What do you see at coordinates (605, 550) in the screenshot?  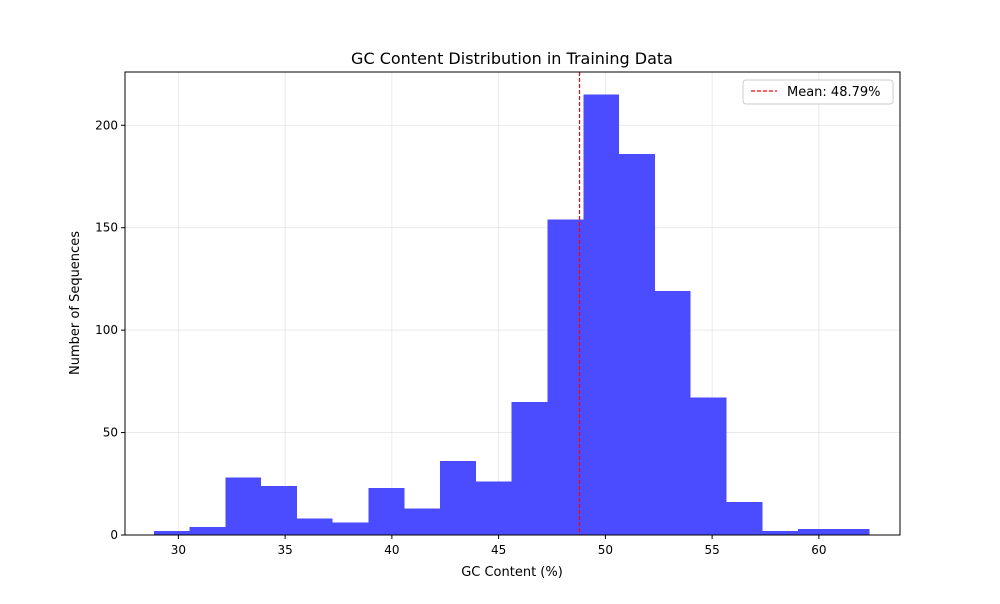 I see `x-tick-label: 50` at bounding box center [605, 550].